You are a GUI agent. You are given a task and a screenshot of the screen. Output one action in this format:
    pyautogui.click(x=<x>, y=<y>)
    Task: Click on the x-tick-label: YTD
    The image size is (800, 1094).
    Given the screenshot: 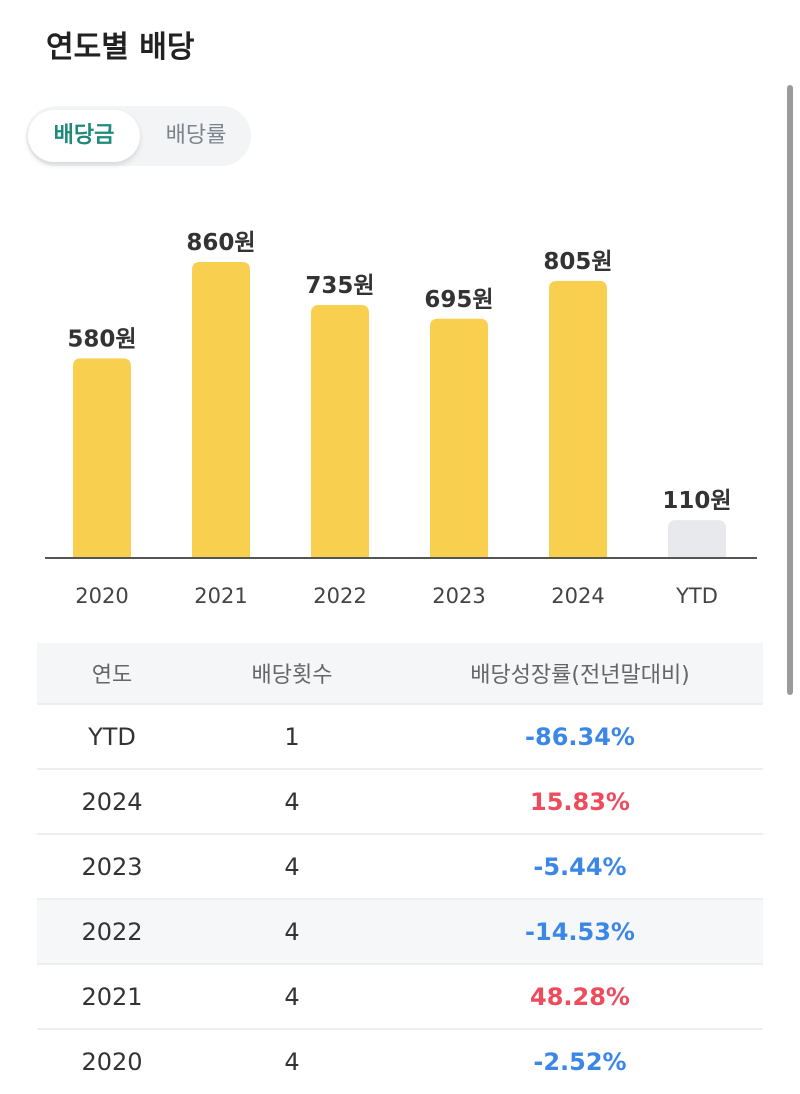 What is the action you would take?
    pyautogui.click(x=696, y=596)
    